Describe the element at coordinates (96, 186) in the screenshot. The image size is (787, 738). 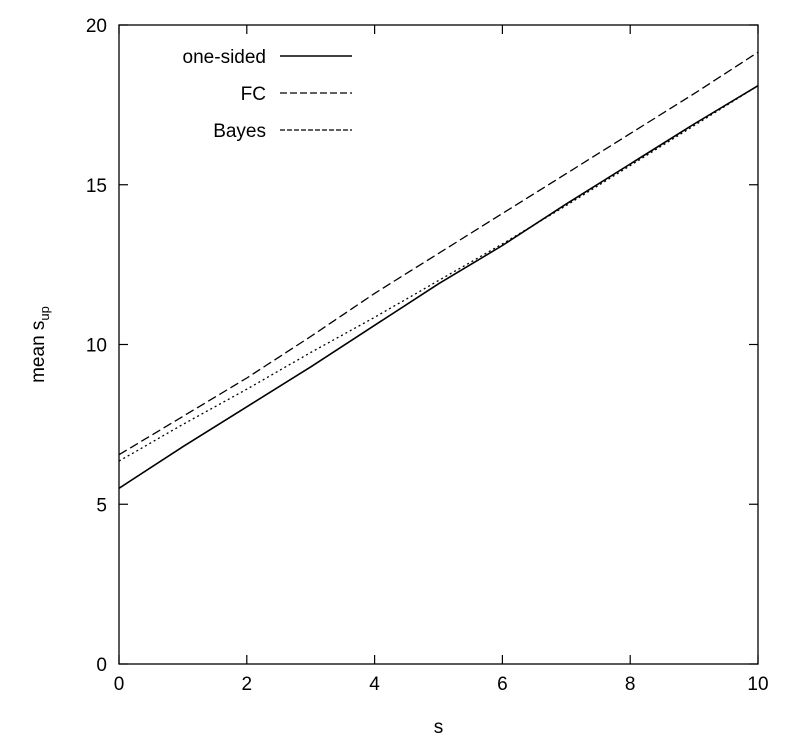
I see `y-tick-label: 15` at that location.